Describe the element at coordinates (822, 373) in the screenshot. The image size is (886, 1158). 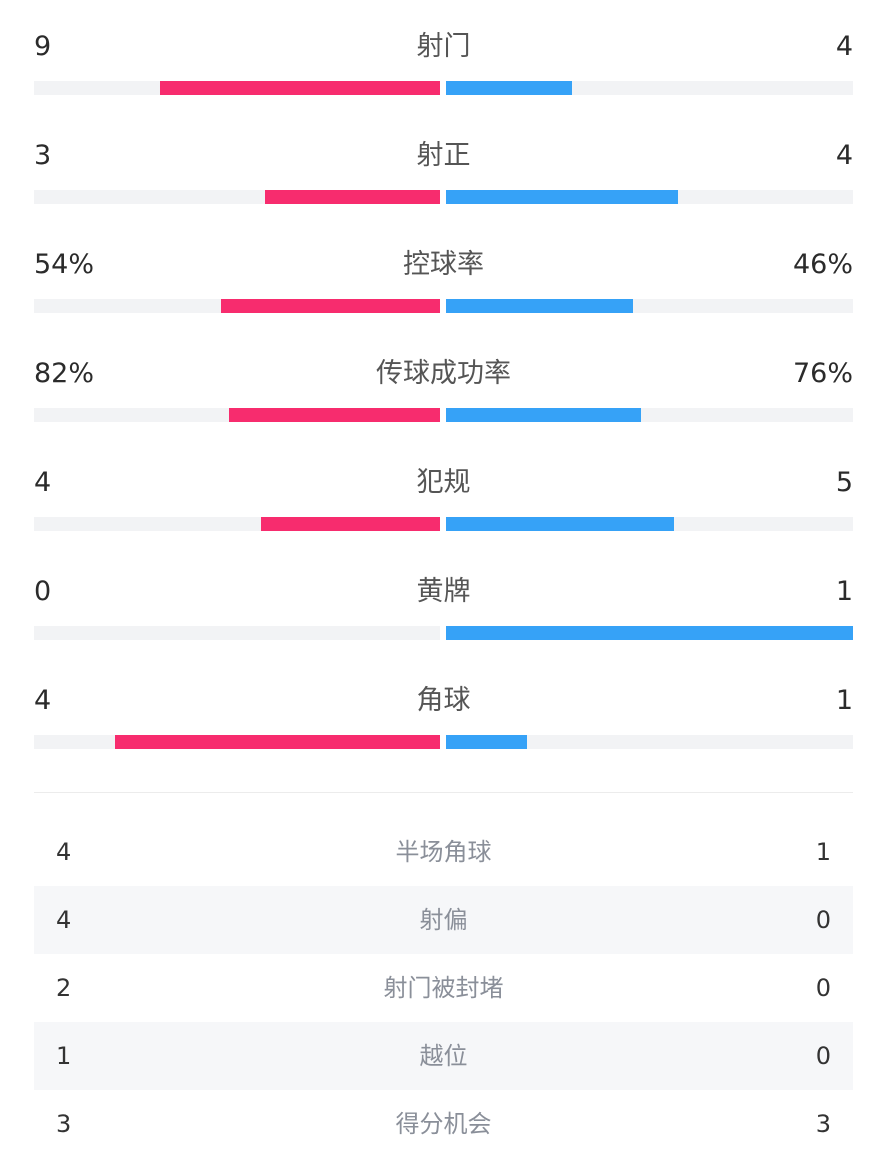
I see `away-value: 76%` at that location.